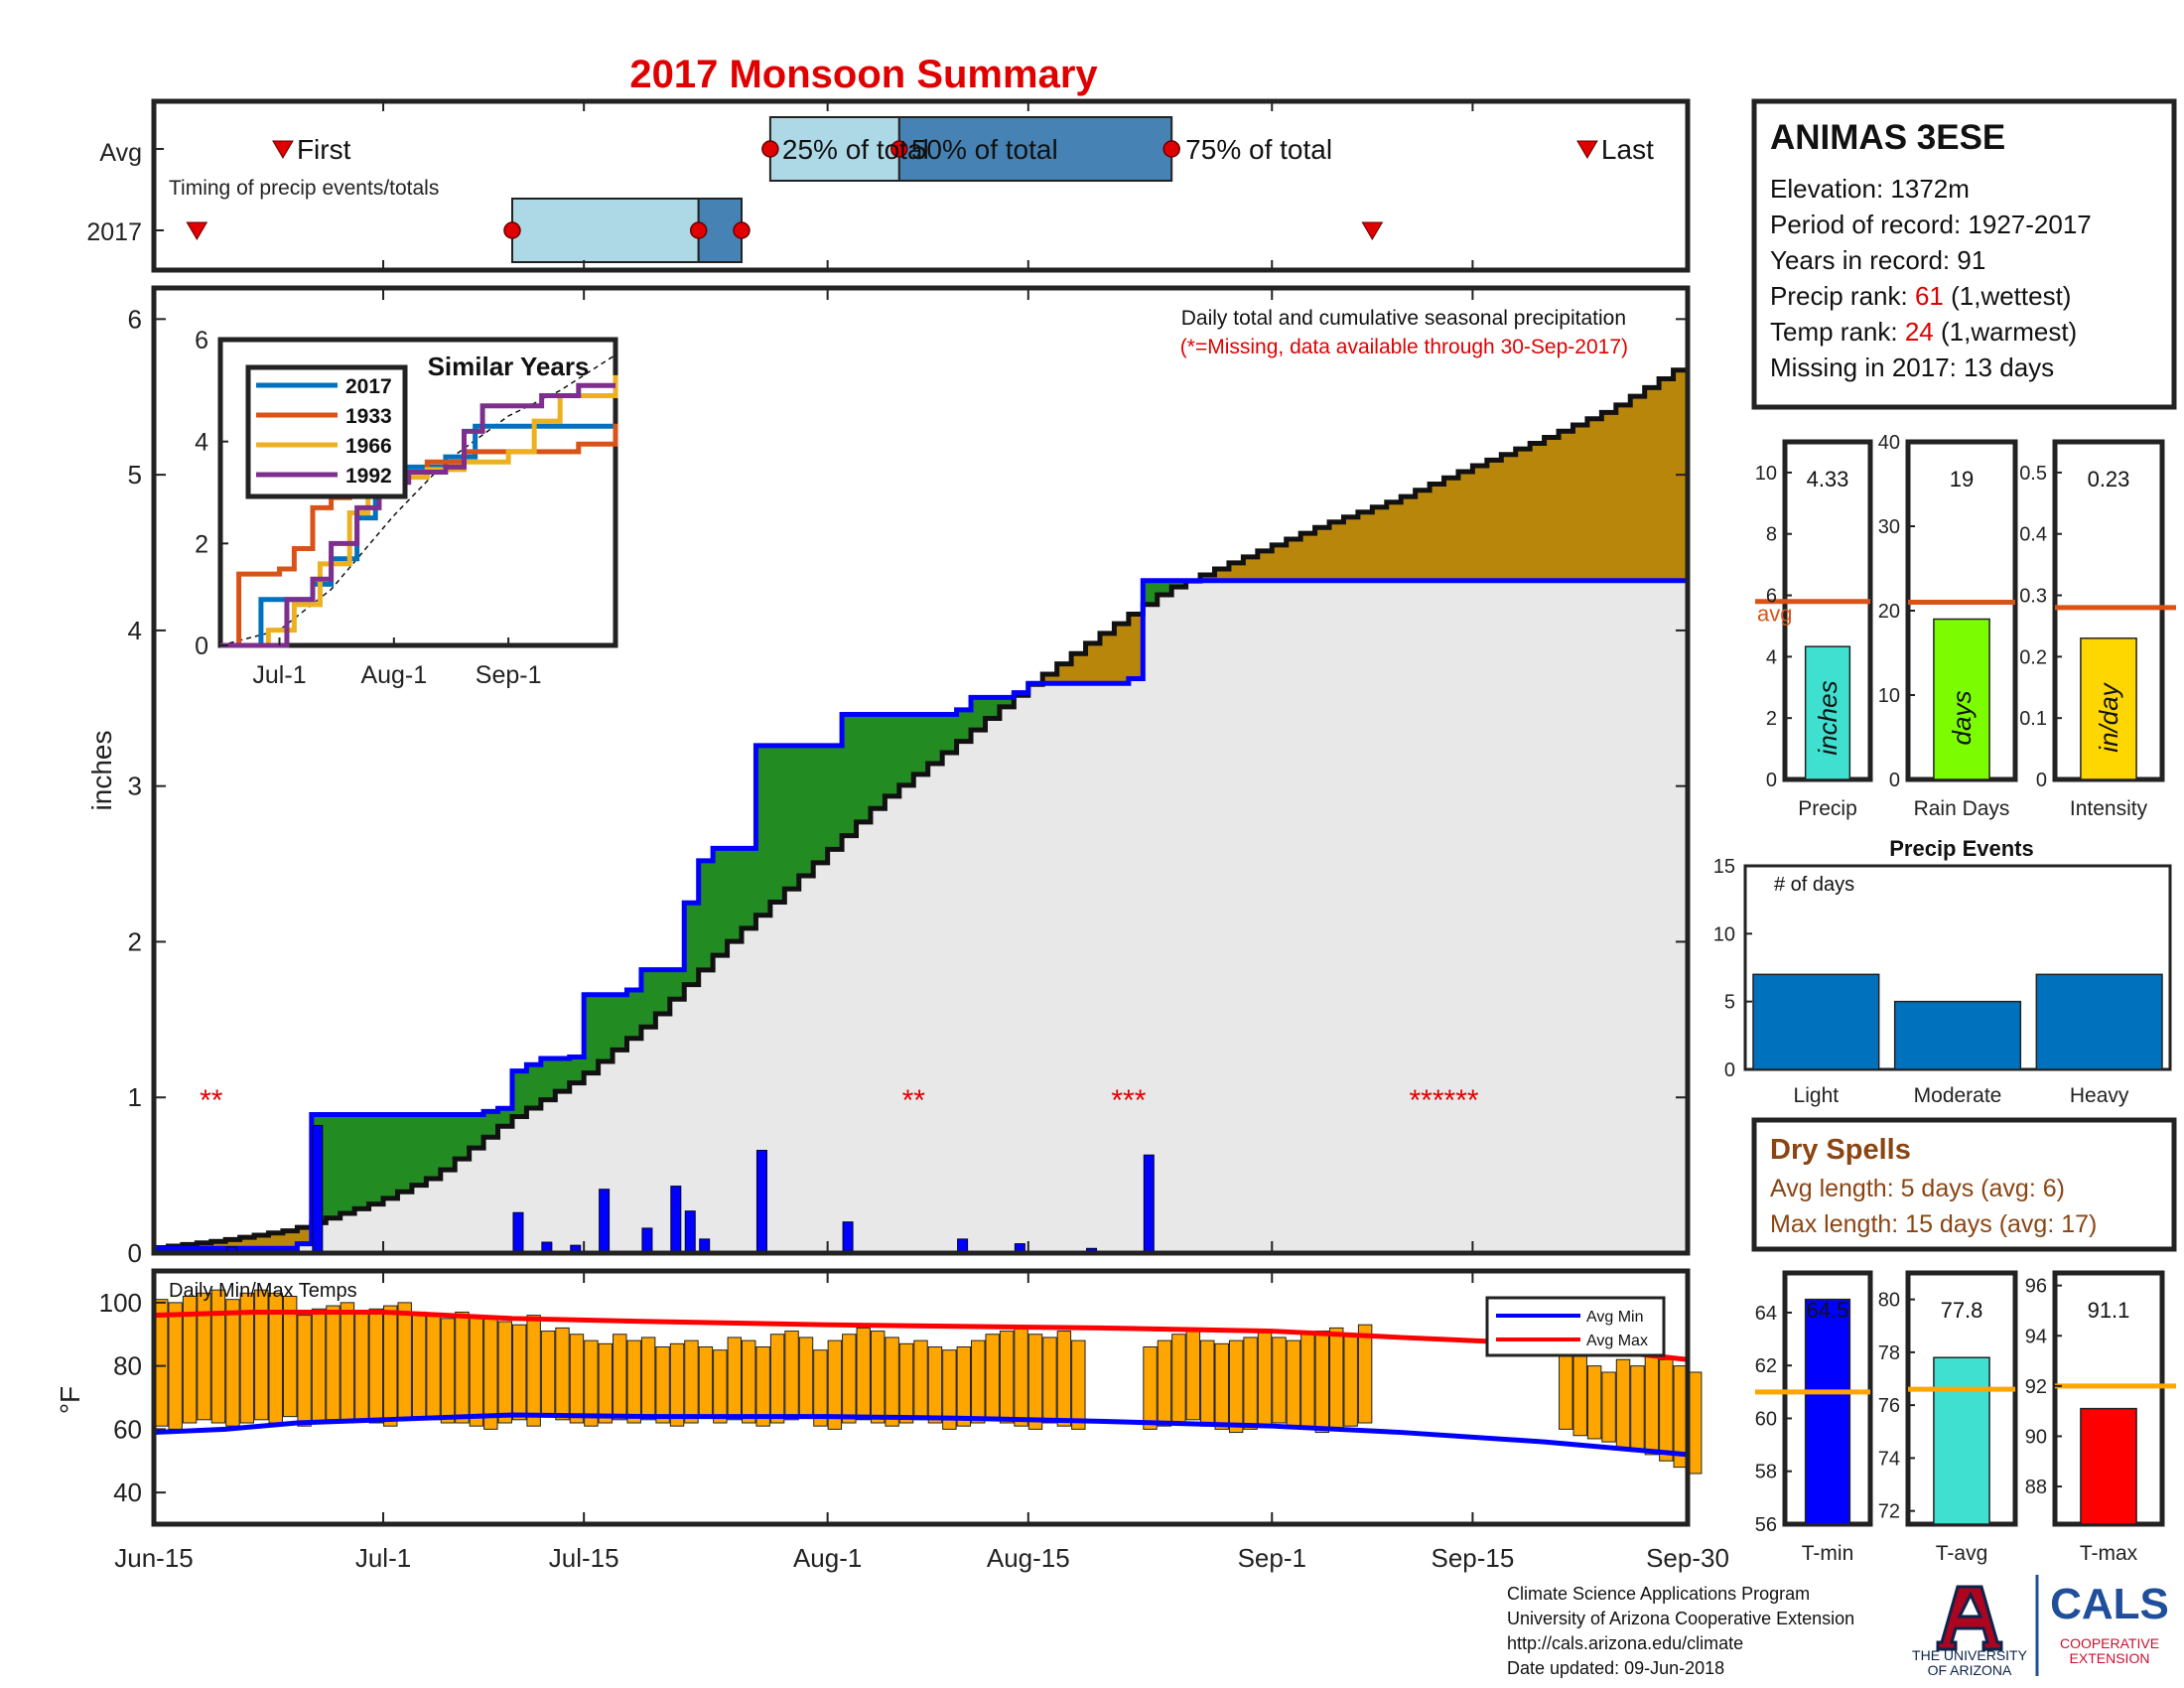 Image resolution: width=2184 pixels, height=1688 pixels. What do you see at coordinates (2033, 657) in the screenshot?
I see `stat-ytick-label: 0.2` at bounding box center [2033, 657].